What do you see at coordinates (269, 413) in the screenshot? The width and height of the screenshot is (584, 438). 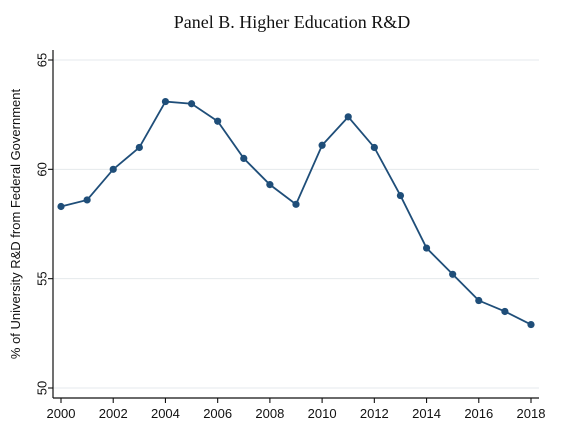 I see `x-tick-label-2008: 2008` at bounding box center [269, 413].